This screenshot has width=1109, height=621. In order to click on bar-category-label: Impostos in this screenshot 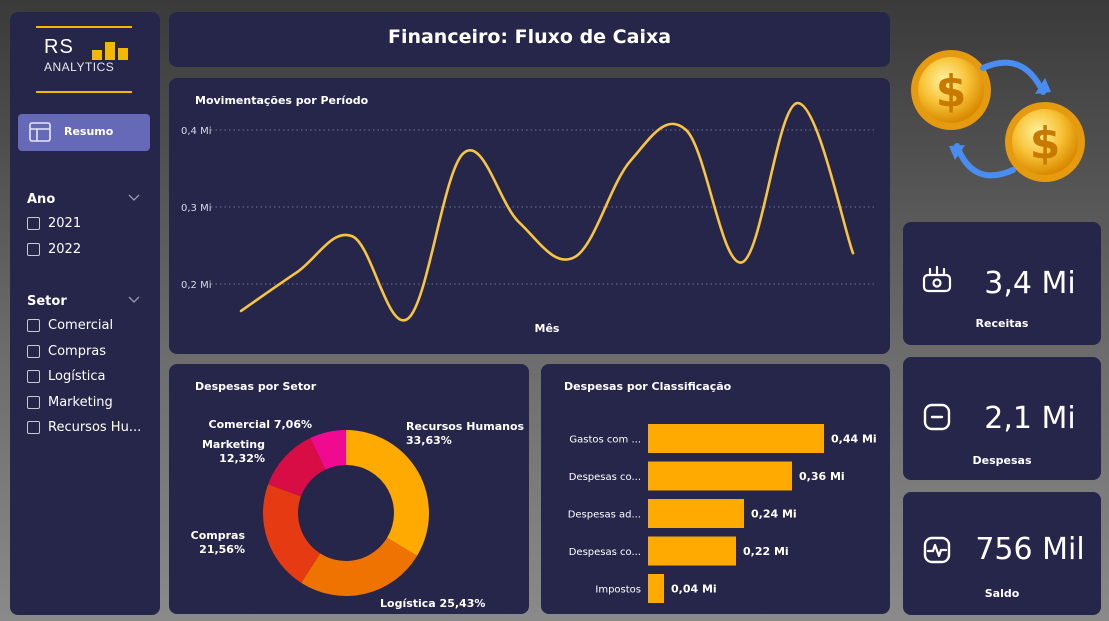, I will do `click(618, 590)`.